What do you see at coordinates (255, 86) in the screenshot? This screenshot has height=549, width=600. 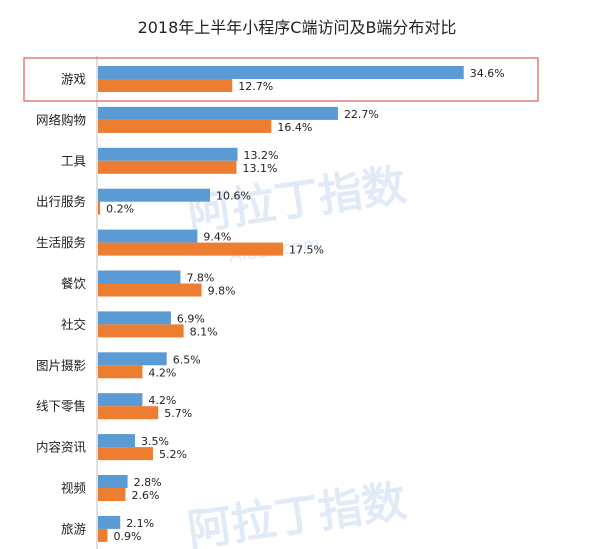 I see `value-label: 12.7%` at bounding box center [255, 86].